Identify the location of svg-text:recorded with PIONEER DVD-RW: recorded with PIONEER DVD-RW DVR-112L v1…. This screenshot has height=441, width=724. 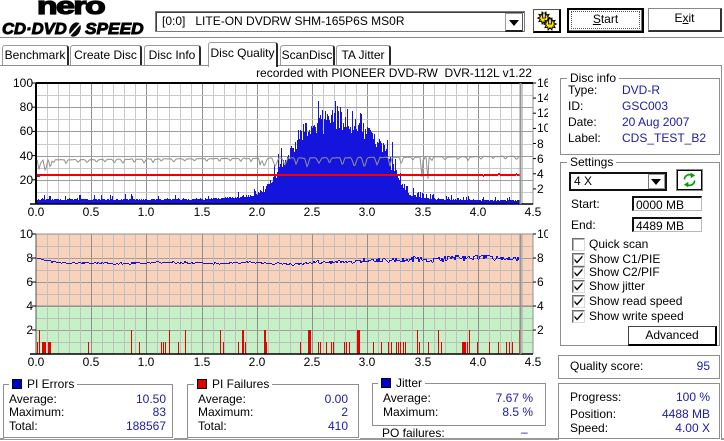
(394, 73).